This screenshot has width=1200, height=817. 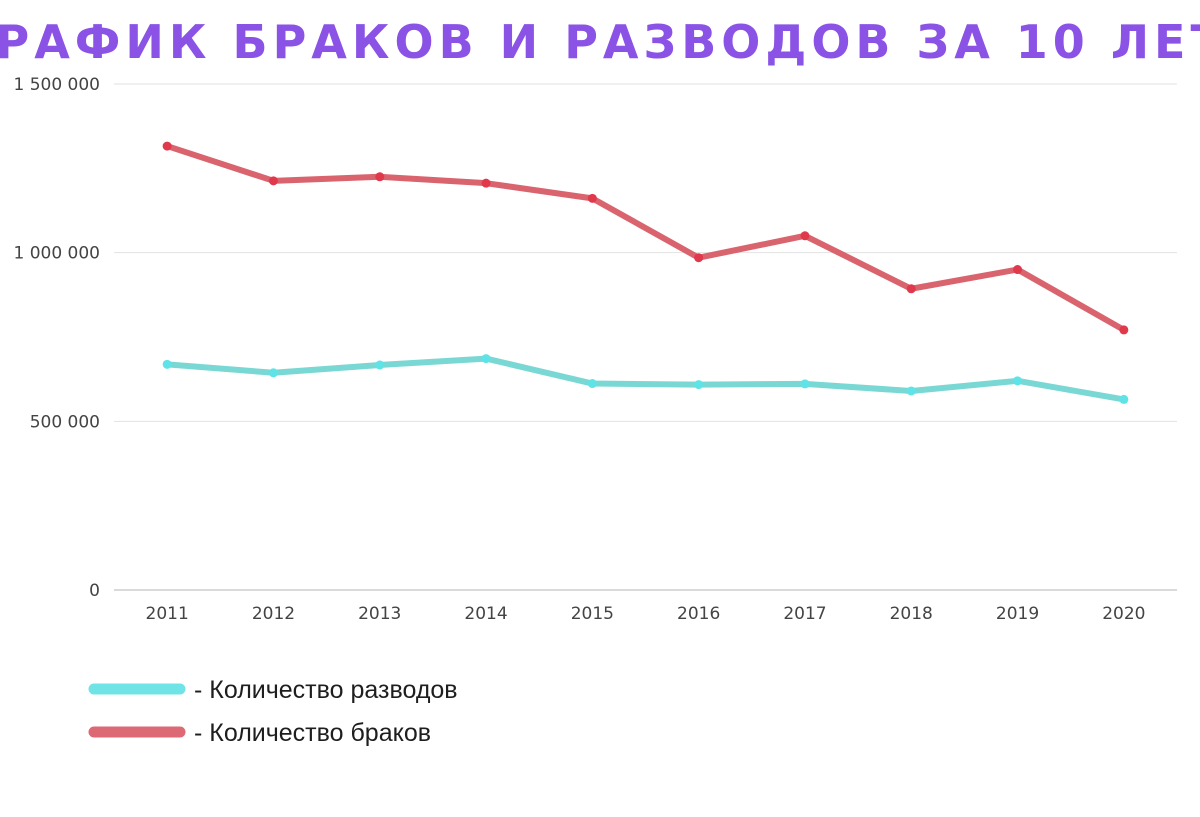 What do you see at coordinates (56, 254) in the screenshot?
I see `y-tick-label: 1 000 000` at bounding box center [56, 254].